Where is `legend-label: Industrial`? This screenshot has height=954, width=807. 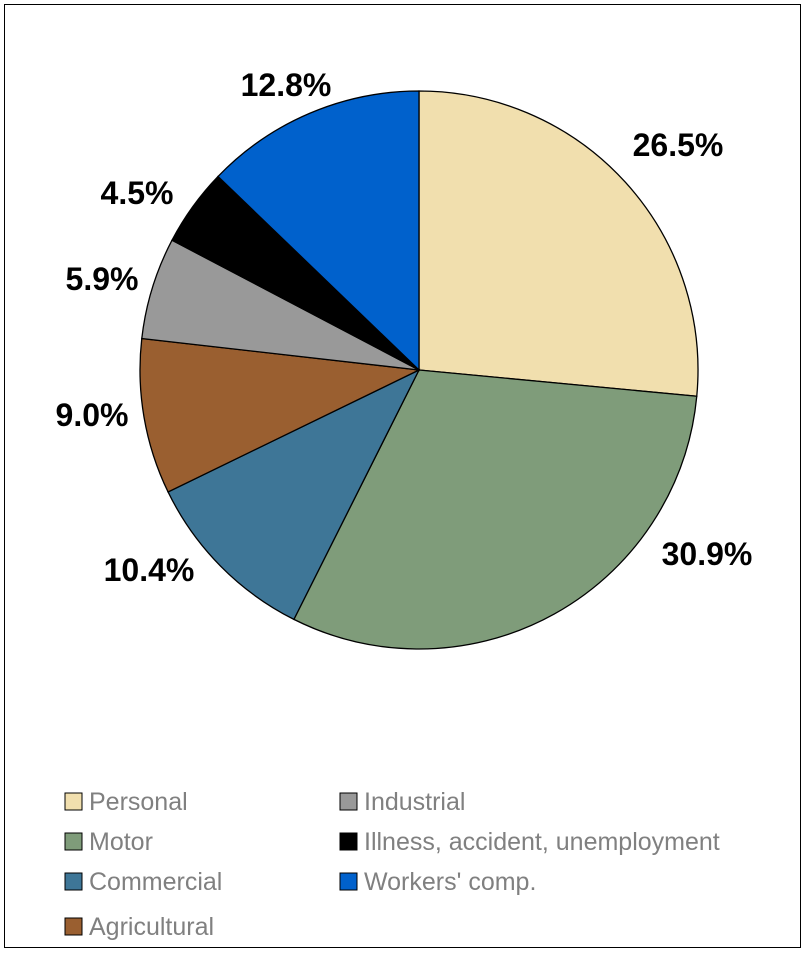 legend-label: Industrial is located at coordinates (414, 802).